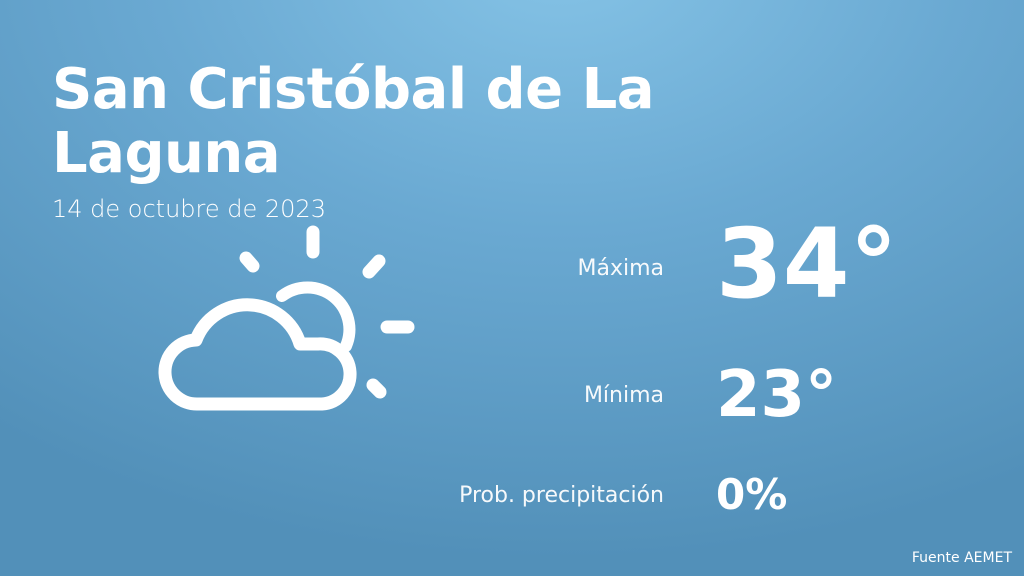 The width and height of the screenshot is (1024, 576). I want to click on min-label: Mínima, so click(623, 395).